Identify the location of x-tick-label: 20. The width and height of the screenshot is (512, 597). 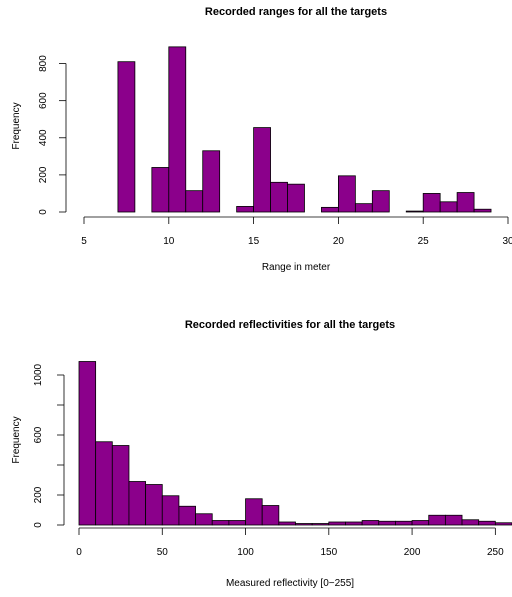
(339, 241).